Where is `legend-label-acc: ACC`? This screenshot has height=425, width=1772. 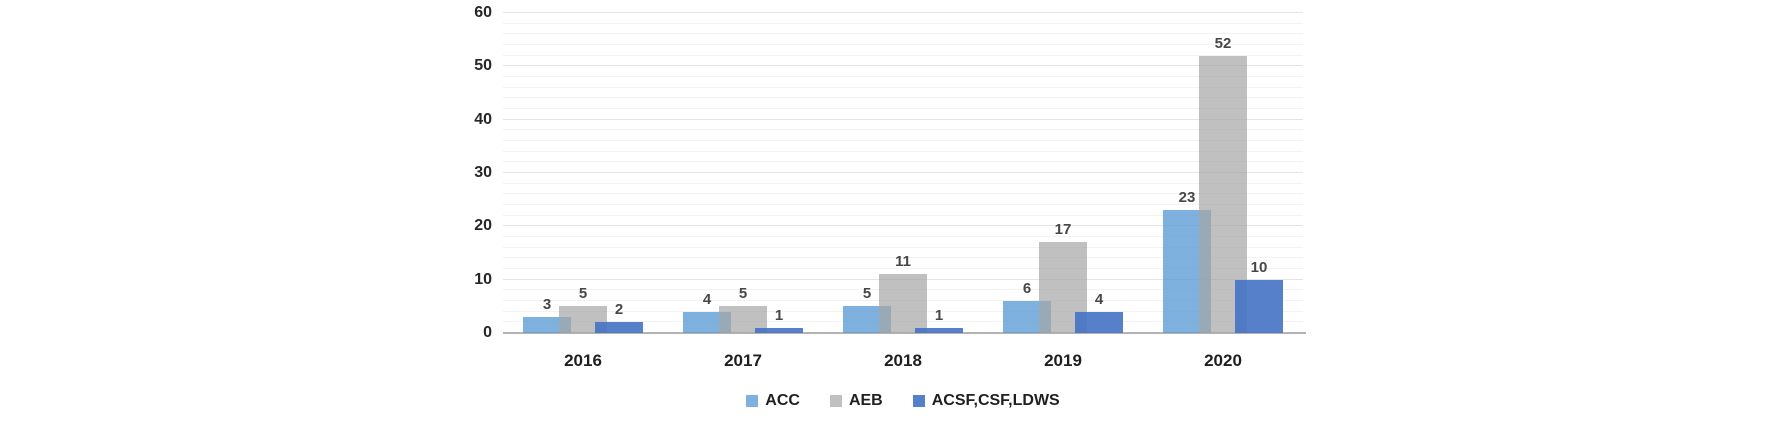 legend-label-acc: ACC is located at coordinates (782, 400).